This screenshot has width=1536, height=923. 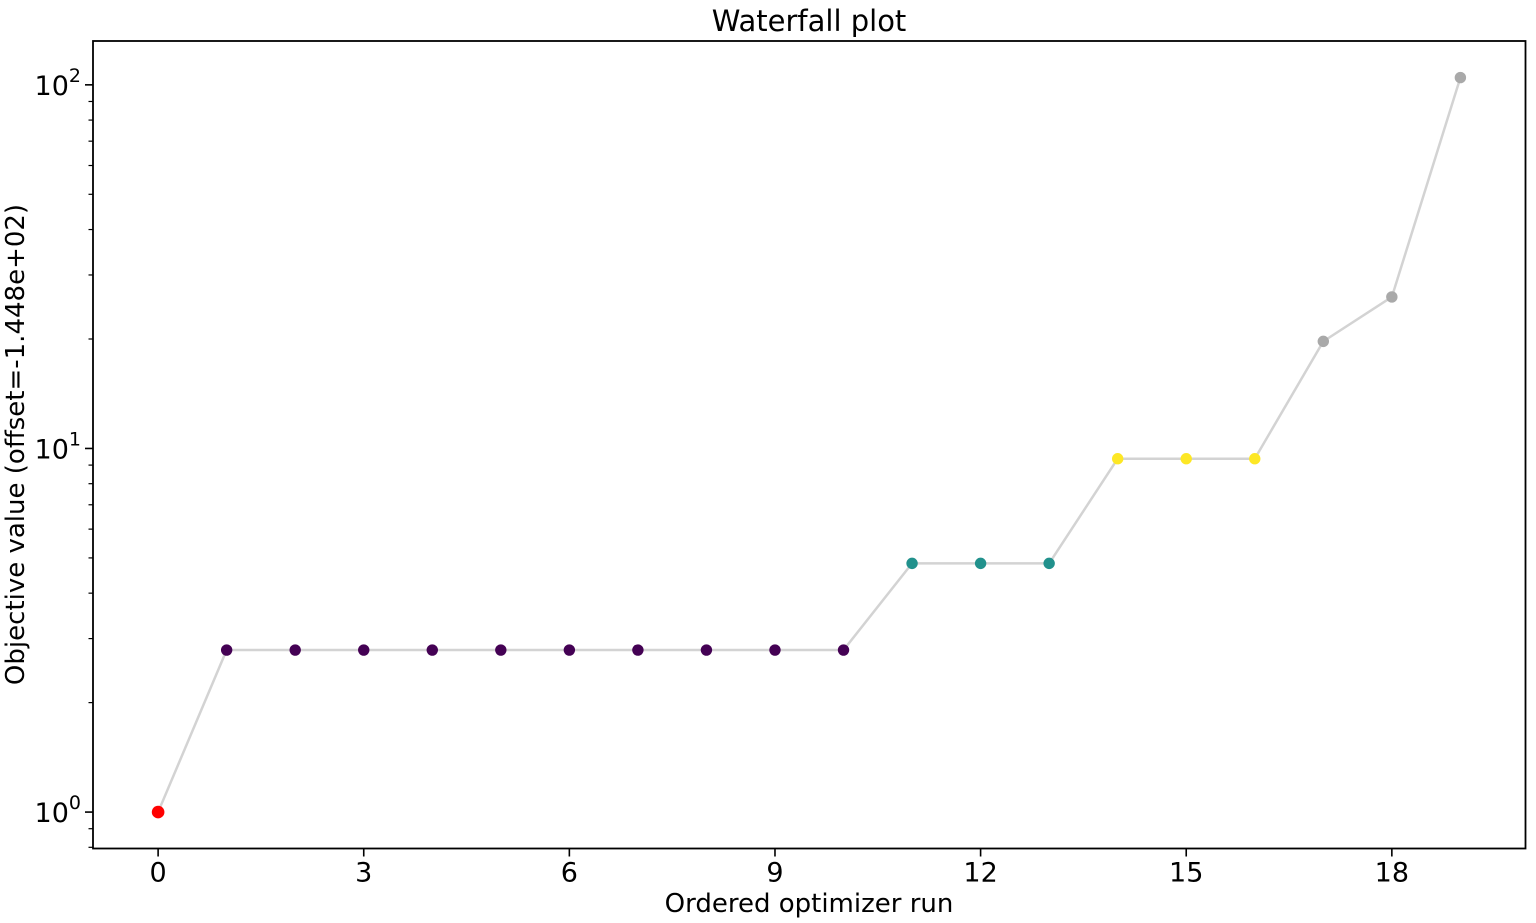 What do you see at coordinates (774, 873) in the screenshot?
I see `x-tick-label: 9` at bounding box center [774, 873].